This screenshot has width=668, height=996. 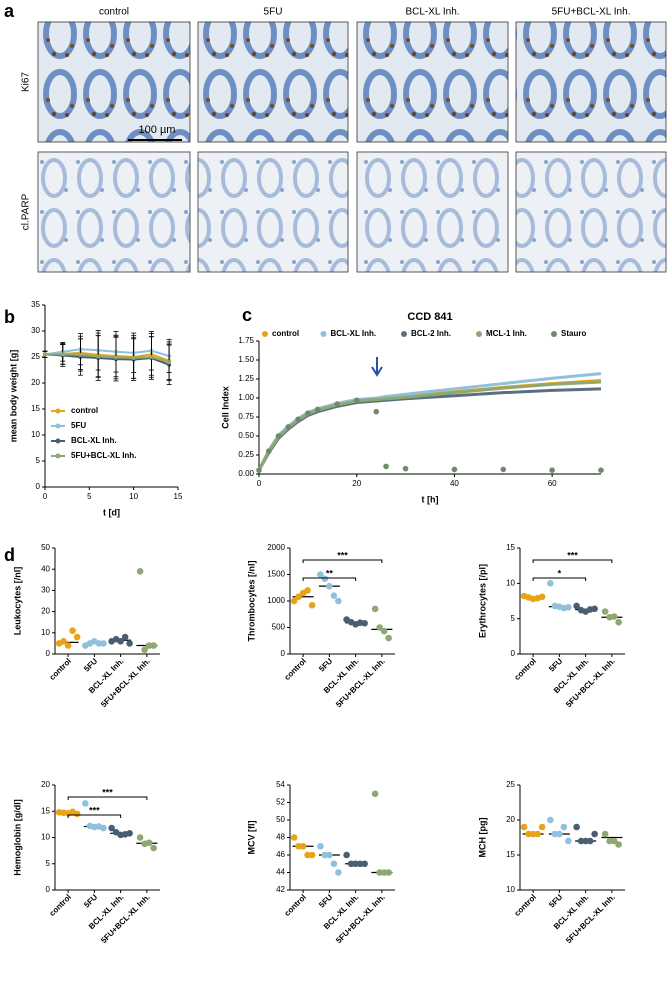 What do you see at coordinates (251, 838) in the screenshot?
I see `y-axis-label: MCV [fl]` at bounding box center [251, 838].